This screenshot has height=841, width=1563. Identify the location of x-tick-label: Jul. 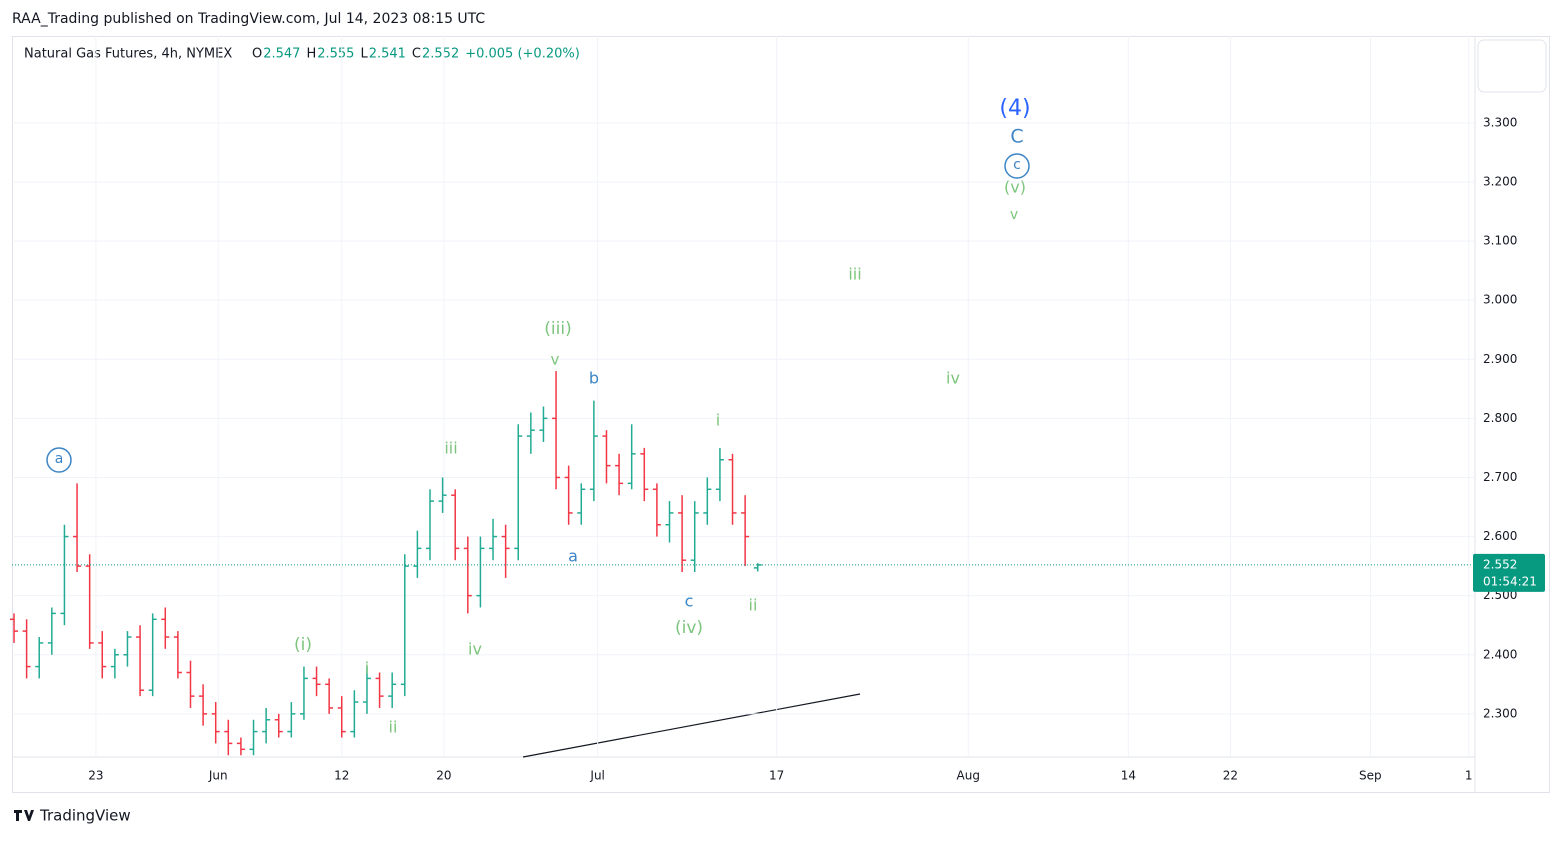
(596, 776).